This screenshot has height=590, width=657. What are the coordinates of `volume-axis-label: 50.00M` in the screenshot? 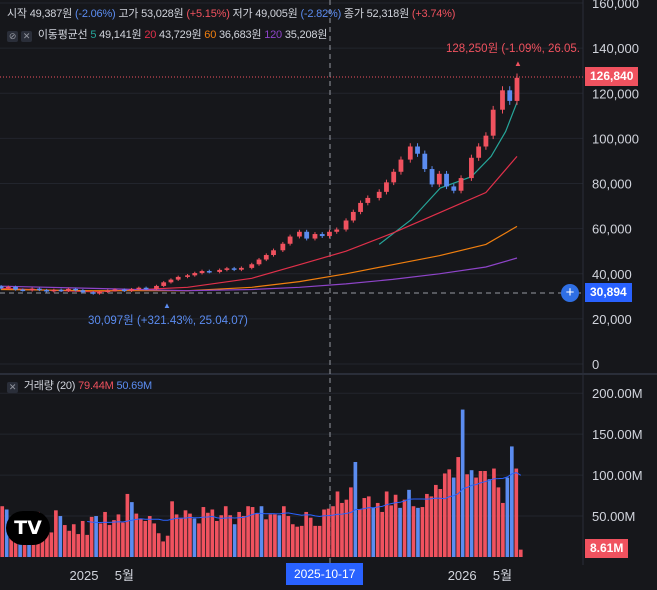 It's located at (613, 516).